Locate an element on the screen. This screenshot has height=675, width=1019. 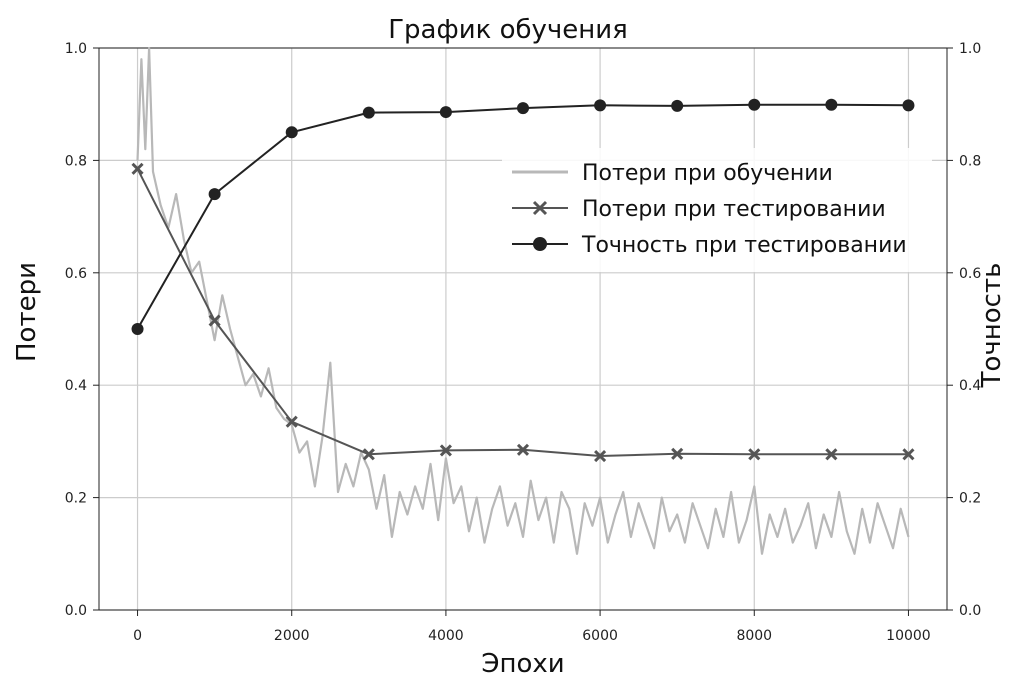
legend-label: Точность при тестировании is located at coordinates (744, 245).